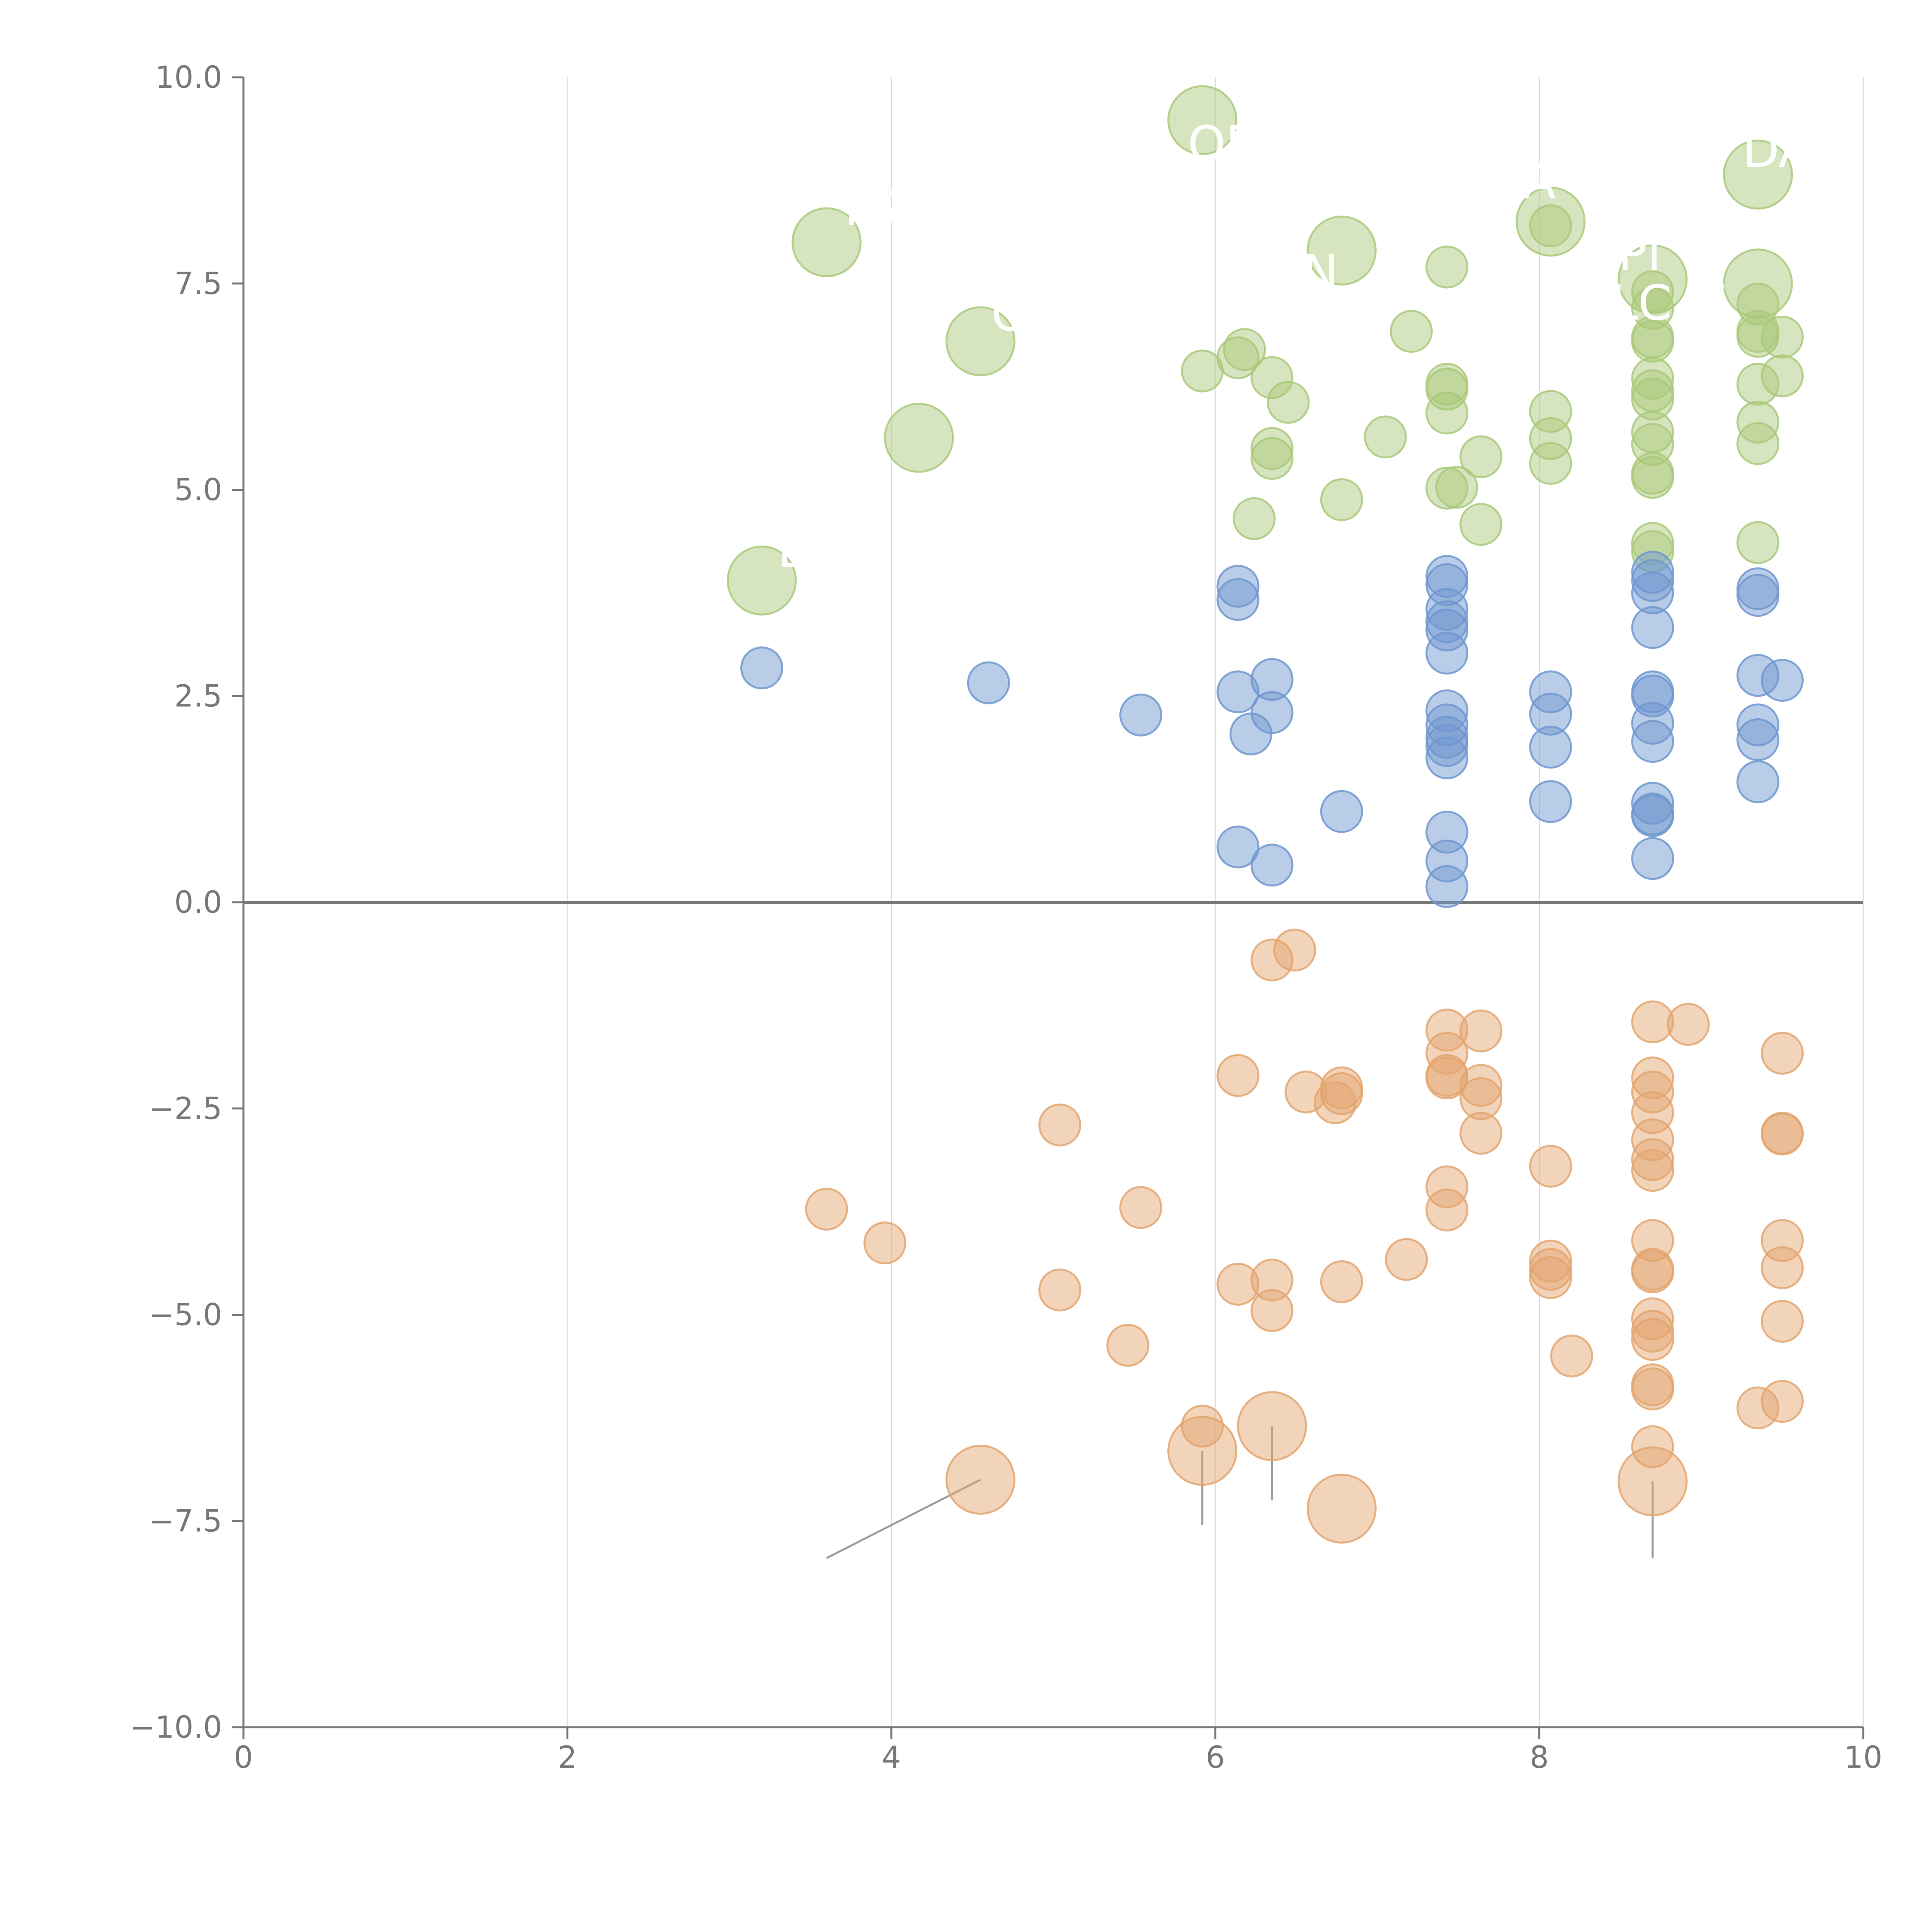  What do you see at coordinates (567, 1757) in the screenshot?
I see `x-tick-label: 2` at bounding box center [567, 1757].